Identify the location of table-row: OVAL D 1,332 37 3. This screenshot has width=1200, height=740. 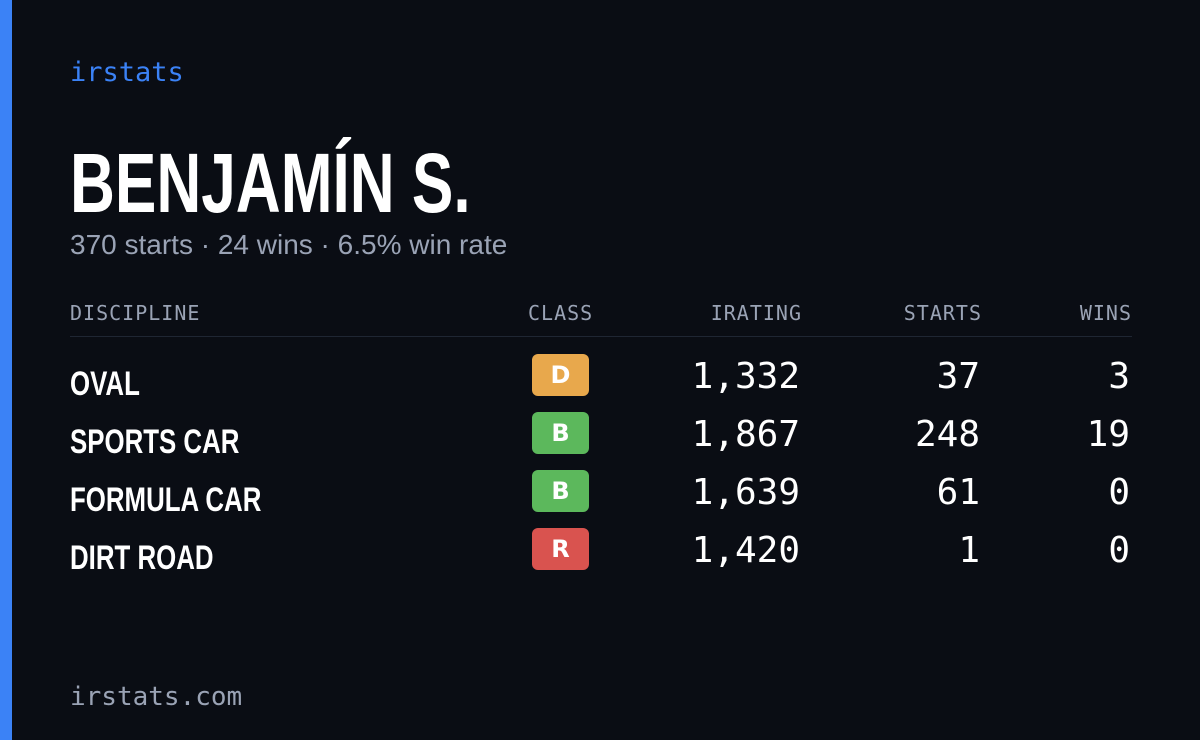
(601, 383).